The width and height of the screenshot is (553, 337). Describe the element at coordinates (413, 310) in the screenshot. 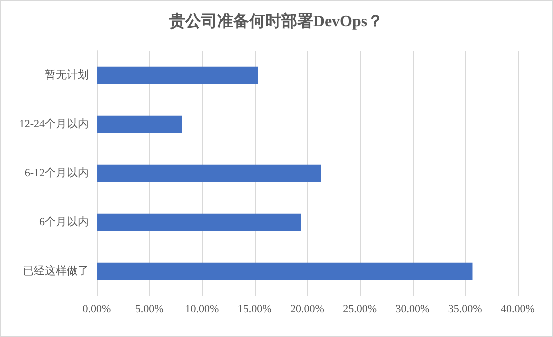

I see `x-tick-label: 30.00%` at that location.